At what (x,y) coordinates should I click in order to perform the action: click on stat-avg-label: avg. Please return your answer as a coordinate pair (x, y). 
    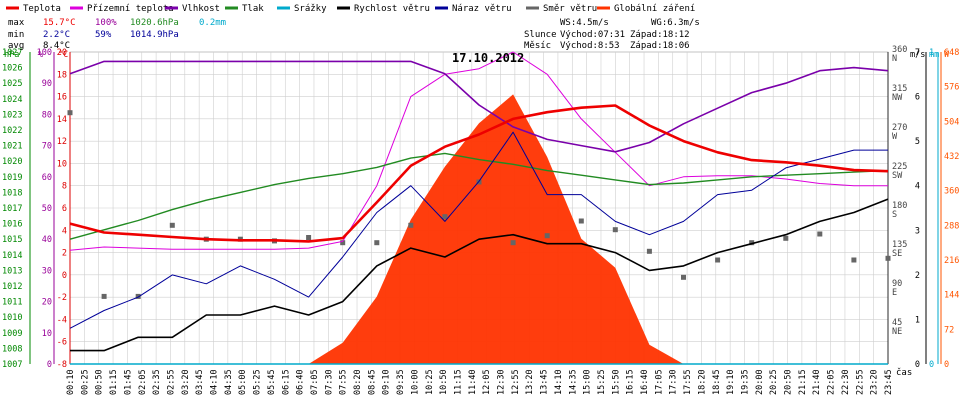
    Looking at the image, I should click on (16, 46).